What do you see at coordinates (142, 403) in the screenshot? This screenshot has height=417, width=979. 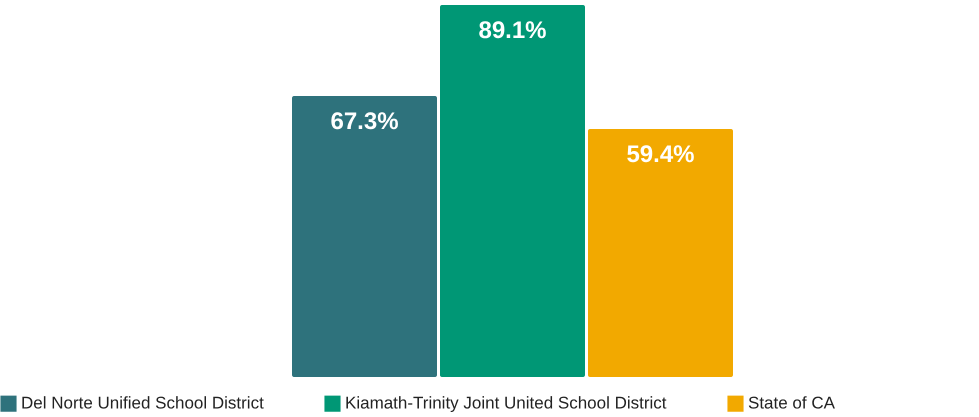 I see `legend-label: Del Norte Unified School District` at bounding box center [142, 403].